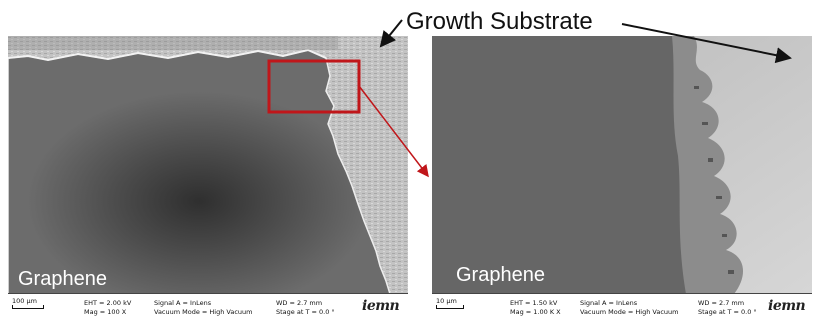 This screenshot has height=324, width=814. I want to click on left-iemn-logo: iemn, so click(381, 306).